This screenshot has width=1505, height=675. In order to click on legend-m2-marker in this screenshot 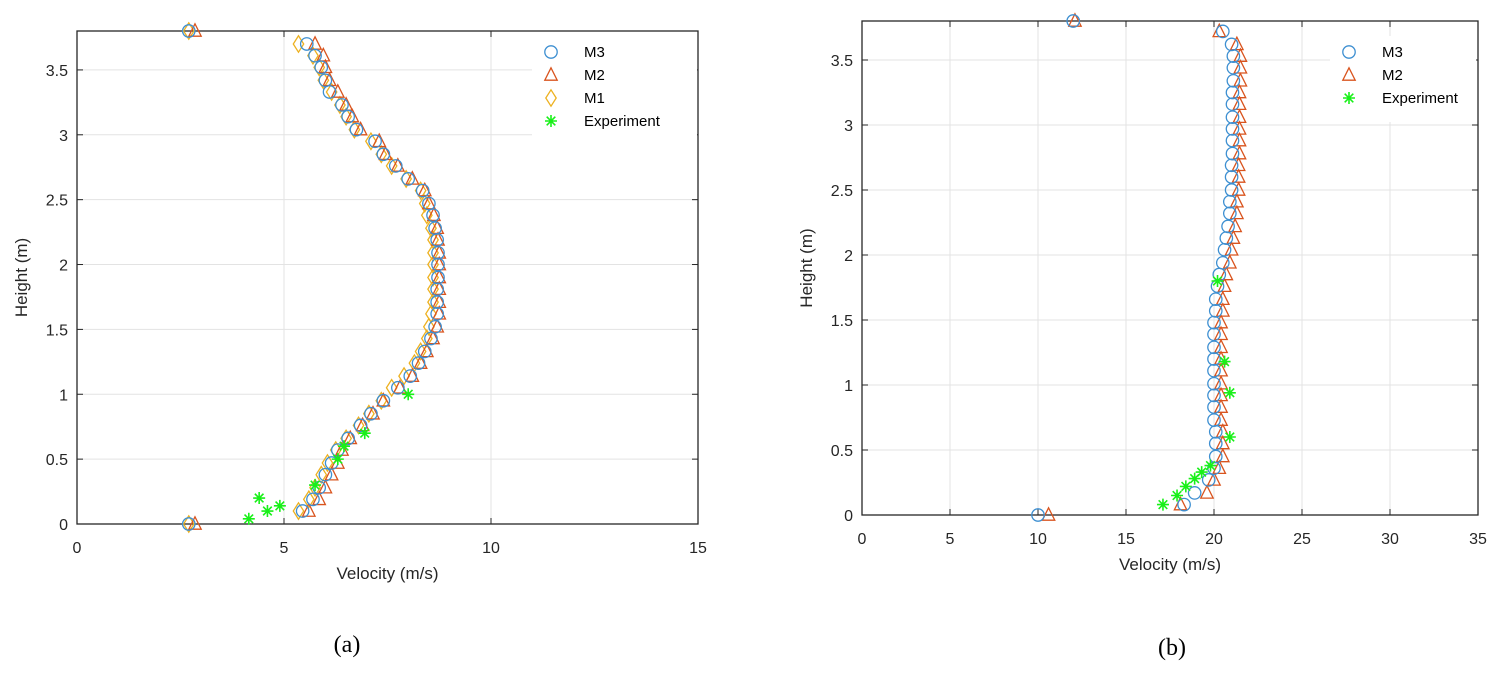, I will do `click(1349, 73)`.